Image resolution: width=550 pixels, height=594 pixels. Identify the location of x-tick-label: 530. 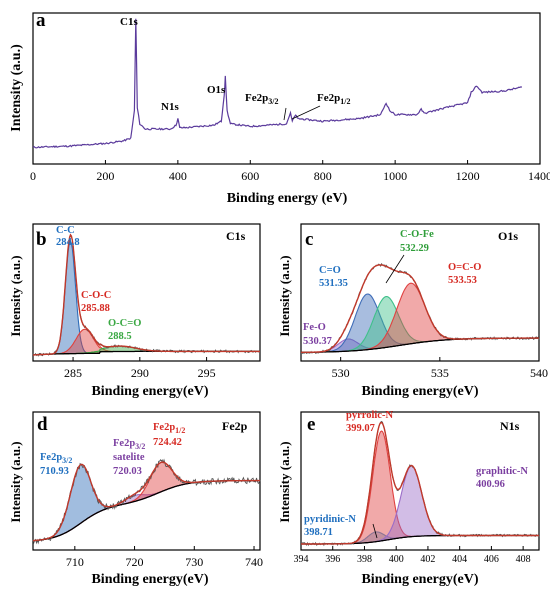
(341, 373).